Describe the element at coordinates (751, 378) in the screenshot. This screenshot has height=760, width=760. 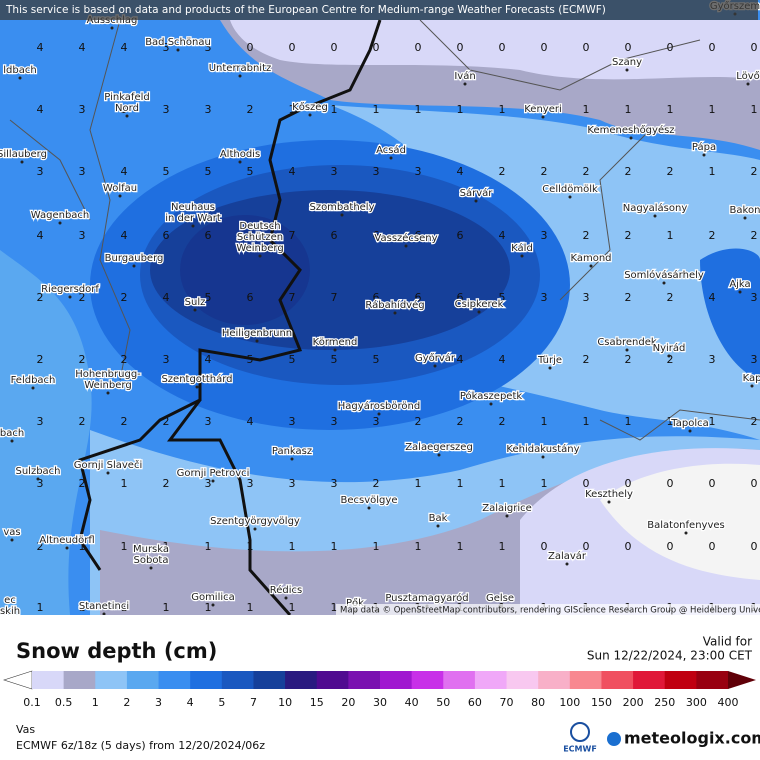
I see `place-label: Kap` at that location.